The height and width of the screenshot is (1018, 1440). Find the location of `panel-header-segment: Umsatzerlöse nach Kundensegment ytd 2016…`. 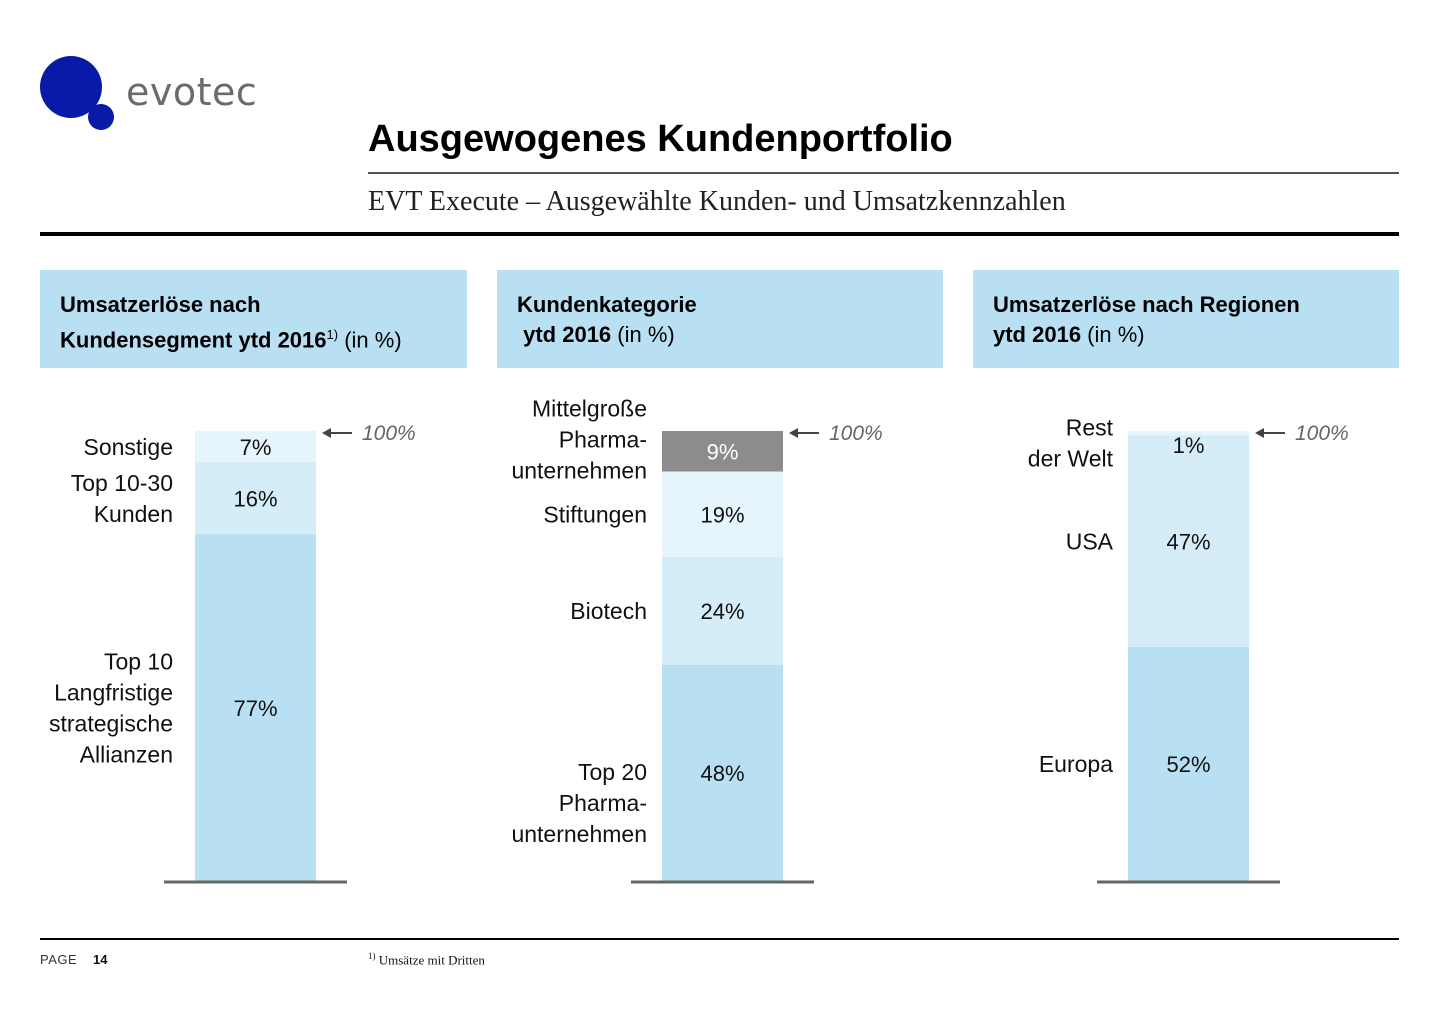

panel-header-segment: Umsatzerlöse nach Kundensegment ytd 2016… is located at coordinates (253, 319).